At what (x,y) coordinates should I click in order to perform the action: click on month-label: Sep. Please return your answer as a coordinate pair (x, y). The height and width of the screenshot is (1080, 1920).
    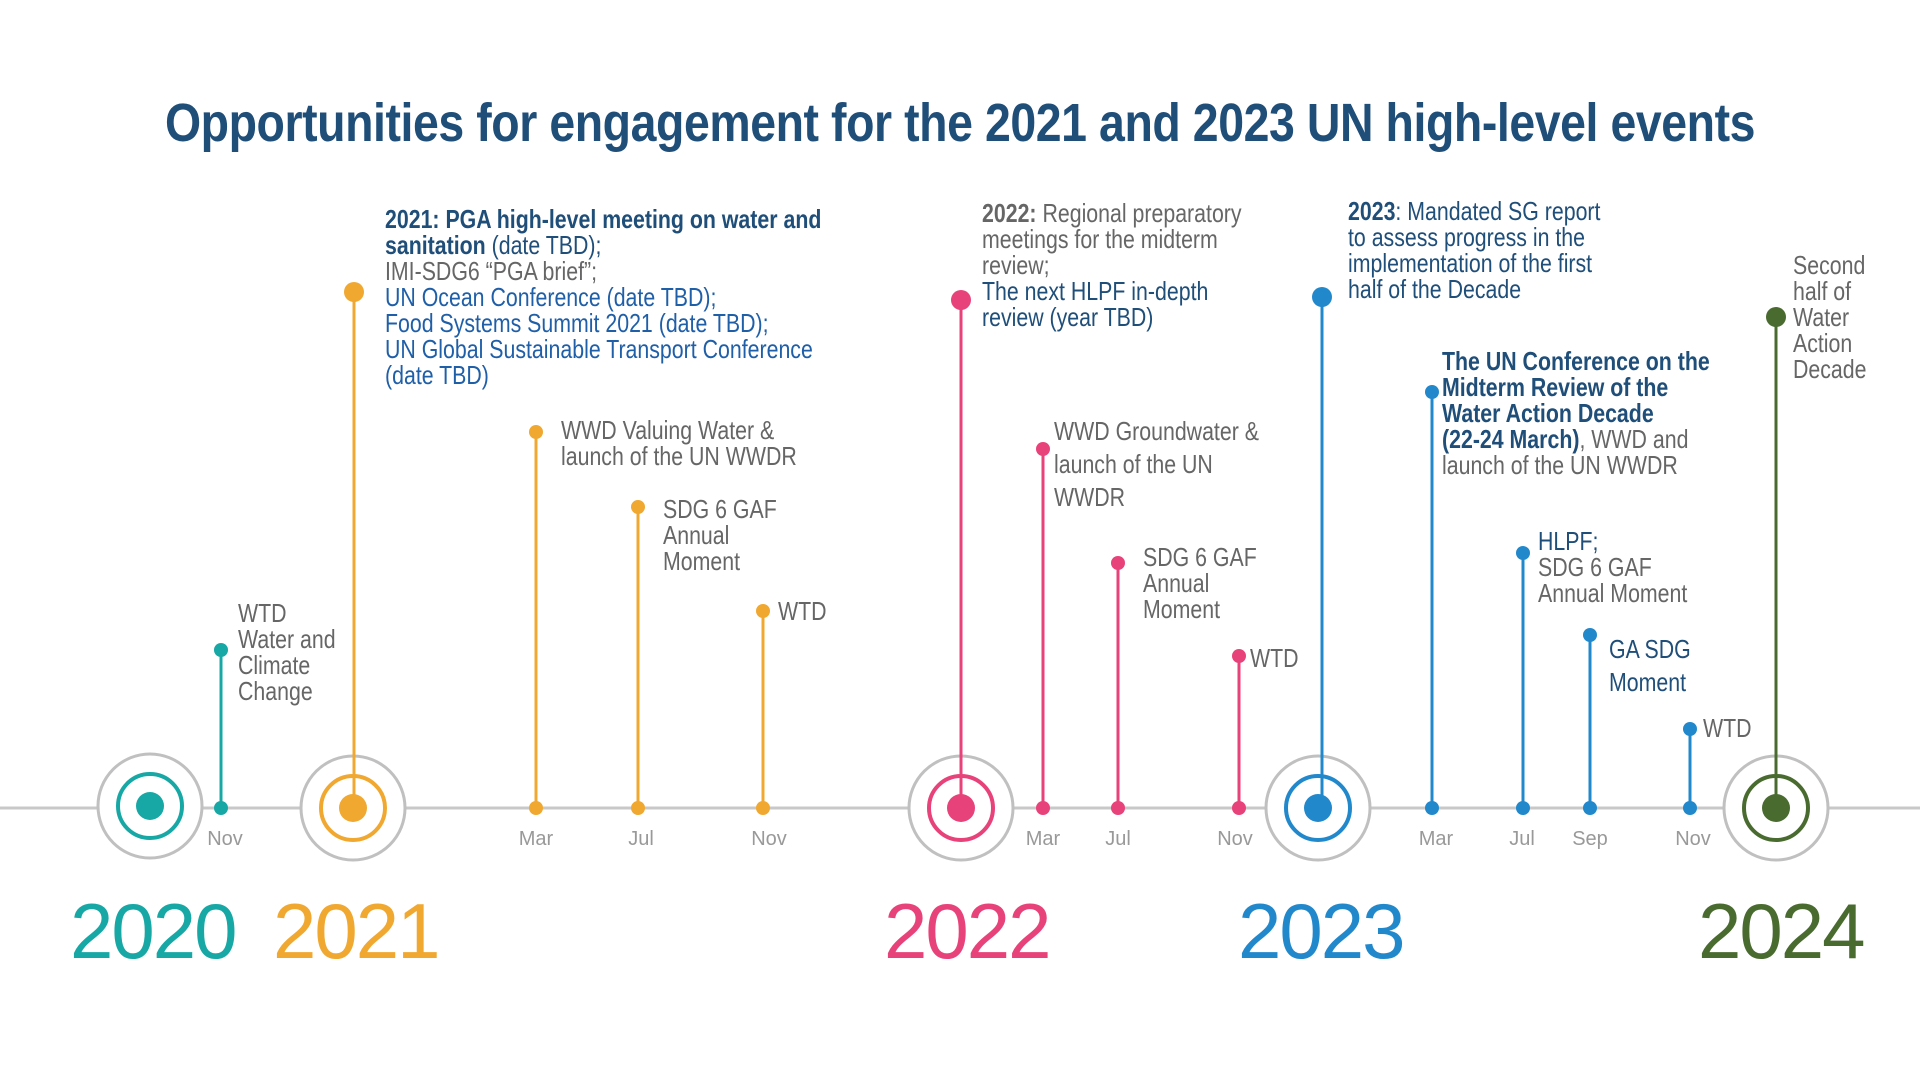
    Looking at the image, I should click on (1590, 839).